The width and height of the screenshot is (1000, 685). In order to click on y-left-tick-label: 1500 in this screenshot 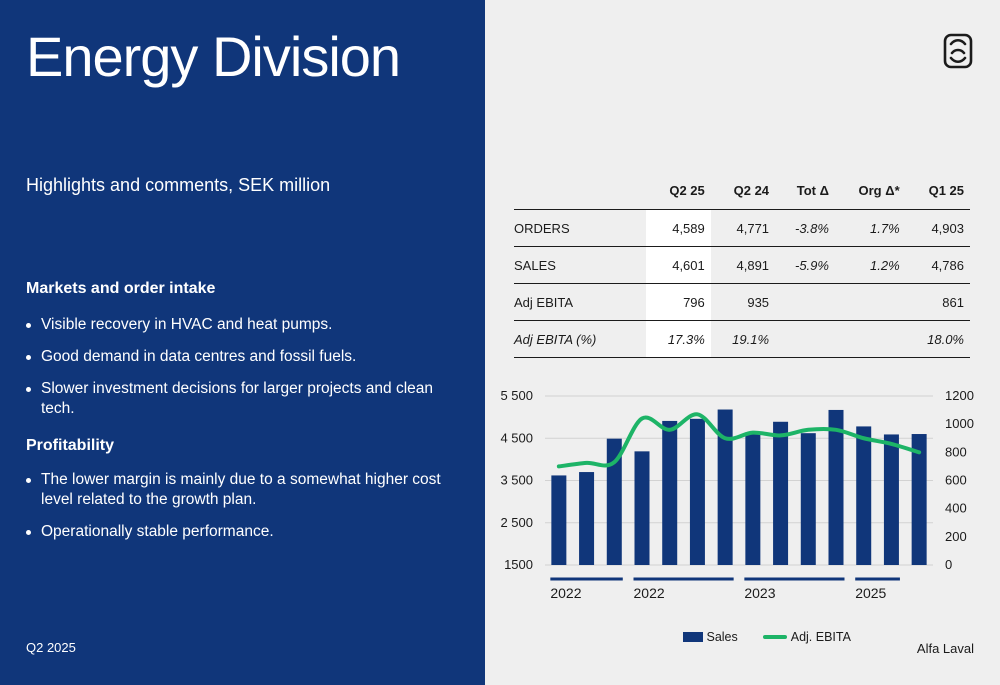, I will do `click(518, 564)`.